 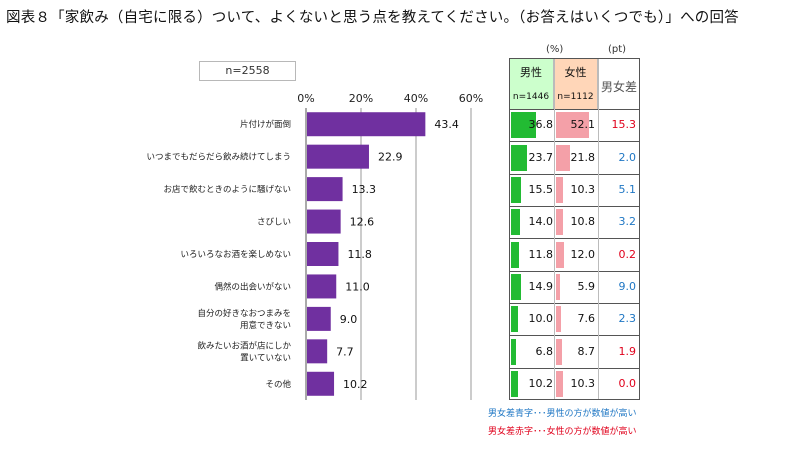 I want to click on category-label: さびしい, so click(x=274, y=223).